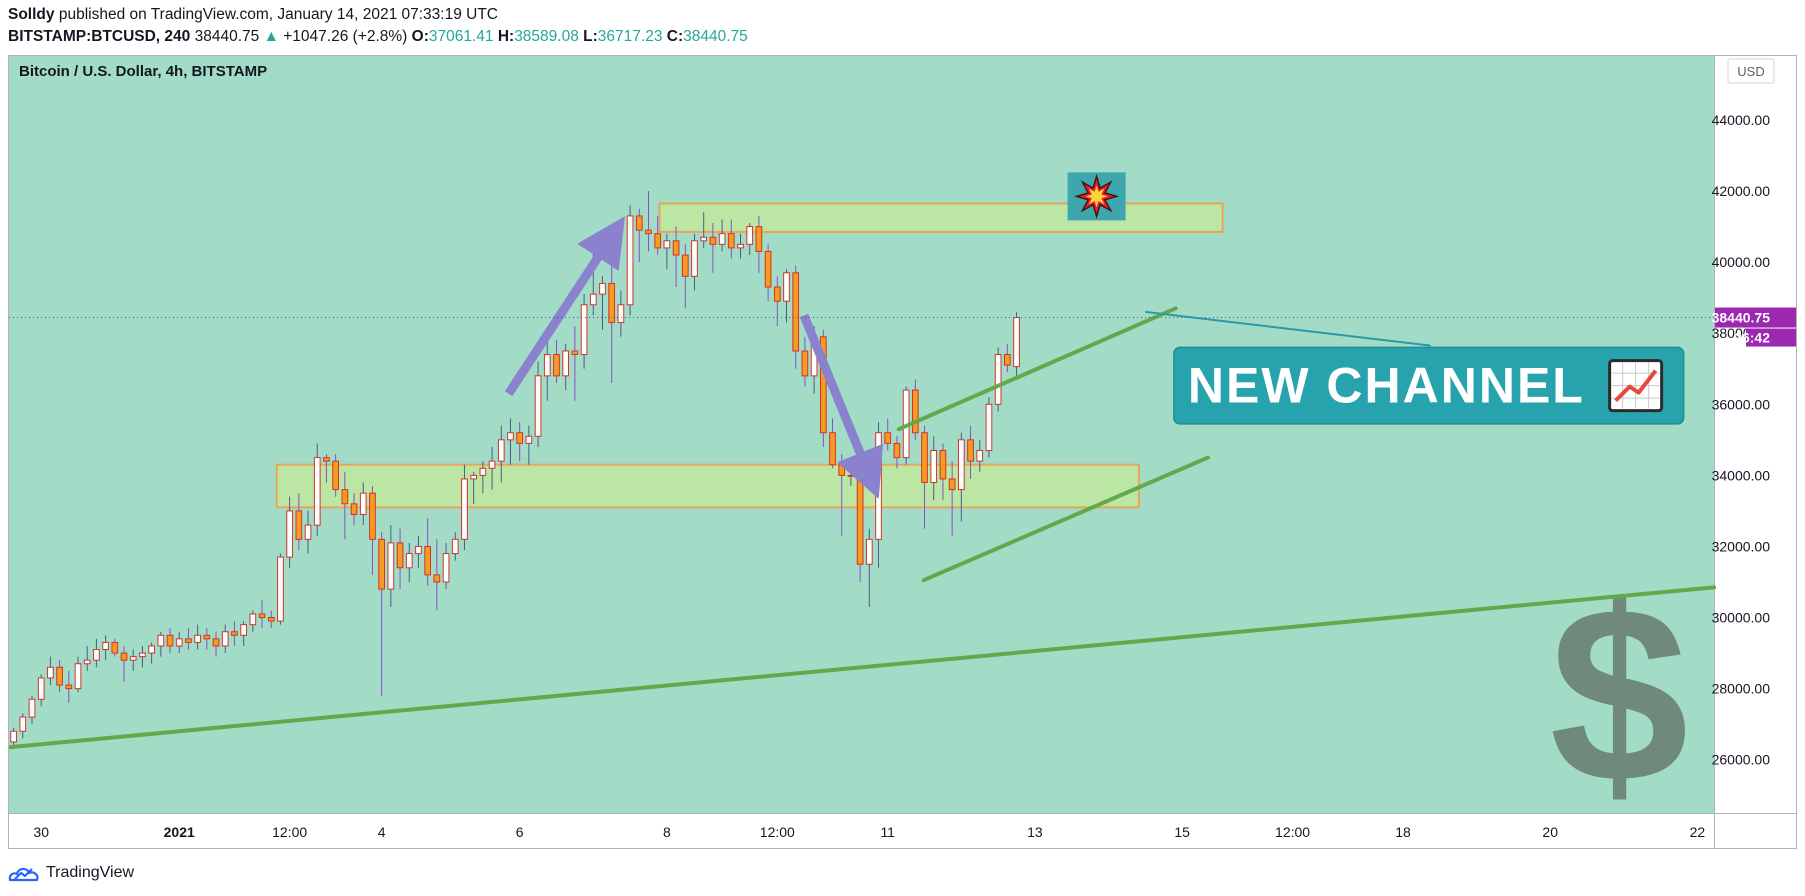 Image resolution: width=1805 pixels, height=896 pixels. What do you see at coordinates (1752, 338) in the screenshot?
I see `countdown-label: 26:42` at bounding box center [1752, 338].